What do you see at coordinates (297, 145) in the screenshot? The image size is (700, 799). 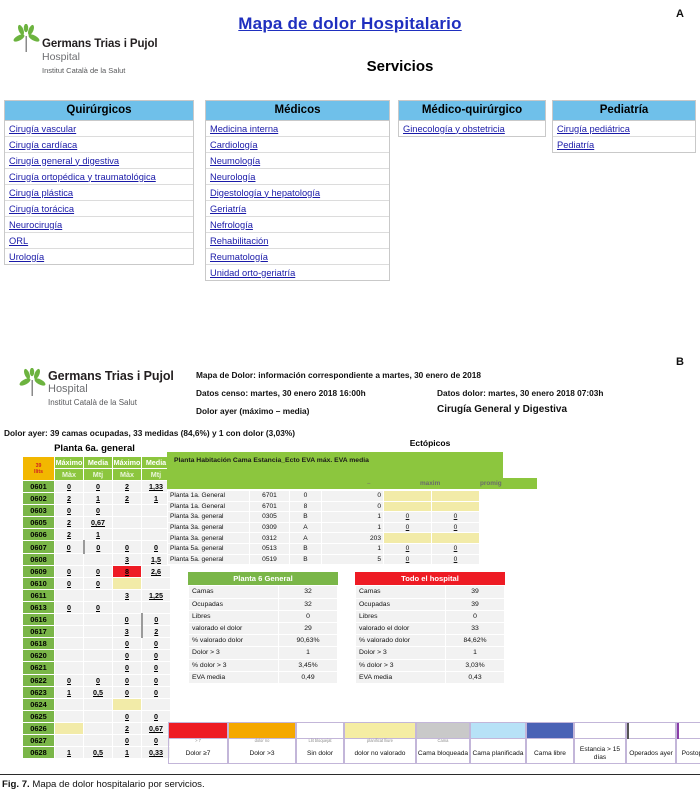 I see `service-link-cardiolog-a: Cardiología` at bounding box center [297, 145].